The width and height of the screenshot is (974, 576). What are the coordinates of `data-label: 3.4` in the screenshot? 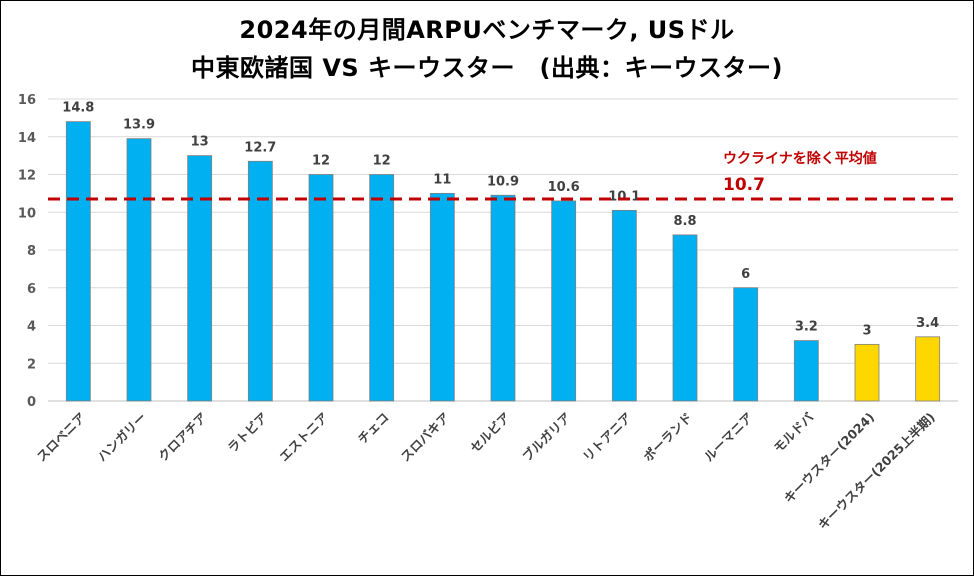 It's located at (927, 323).